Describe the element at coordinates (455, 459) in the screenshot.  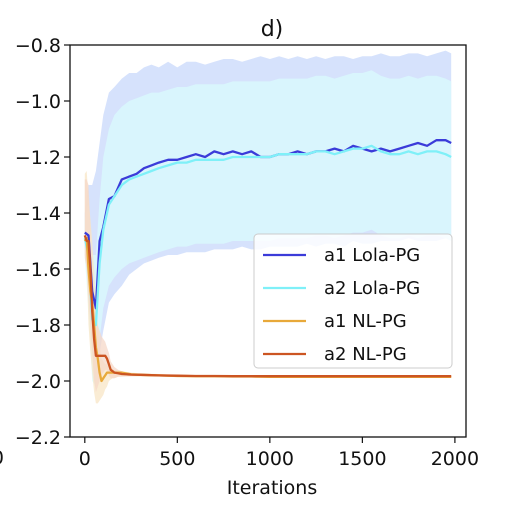
I see `x-tick-label: 2000` at that location.